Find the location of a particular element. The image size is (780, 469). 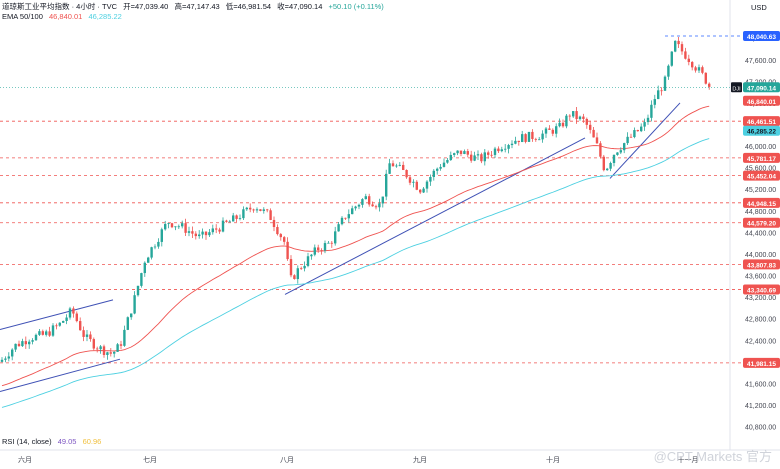

rsi-legend: RSI (14, close) 49.05 60.96 is located at coordinates (53, 442).